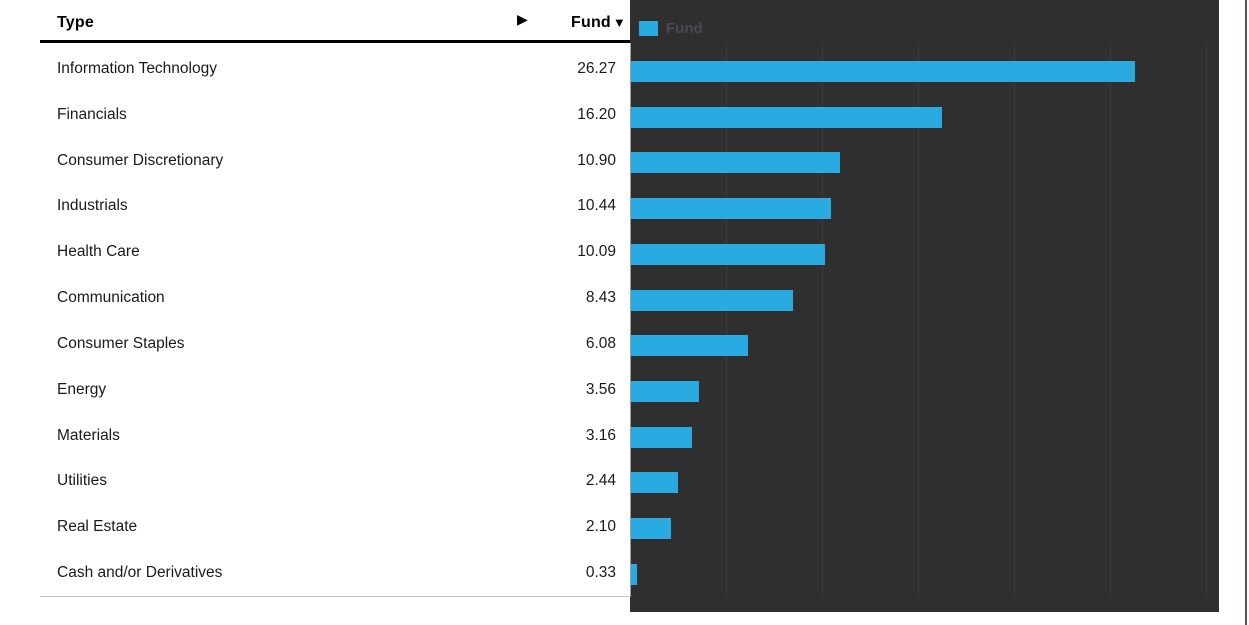 Image resolution: width=1249 pixels, height=625 pixels. I want to click on fund-value-cell: 0.33, so click(600, 573).